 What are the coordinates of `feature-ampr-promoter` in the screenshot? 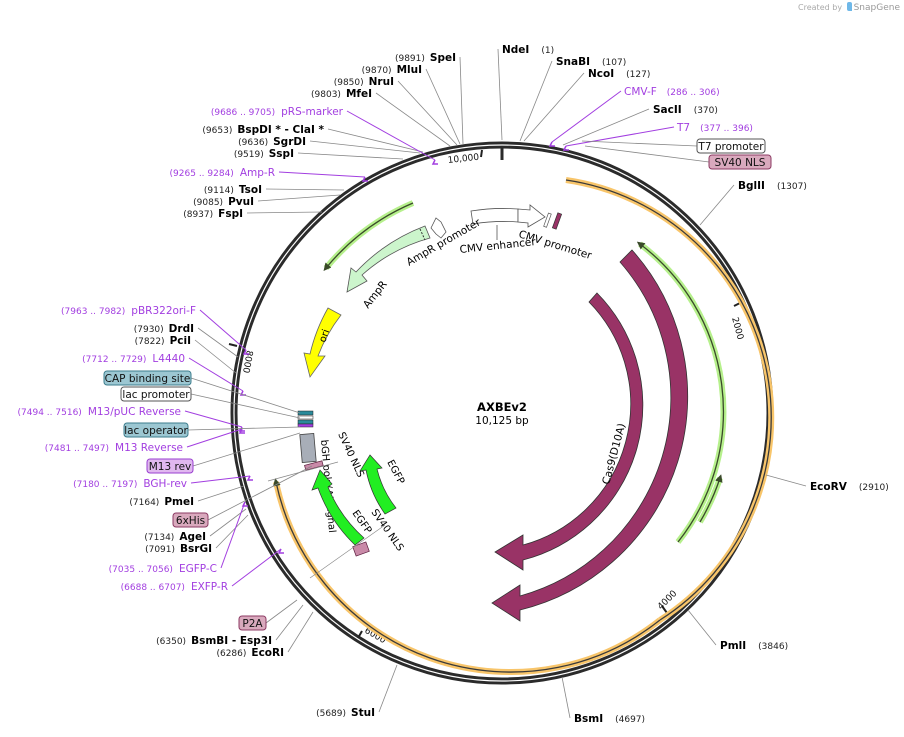 It's located at (438, 228).